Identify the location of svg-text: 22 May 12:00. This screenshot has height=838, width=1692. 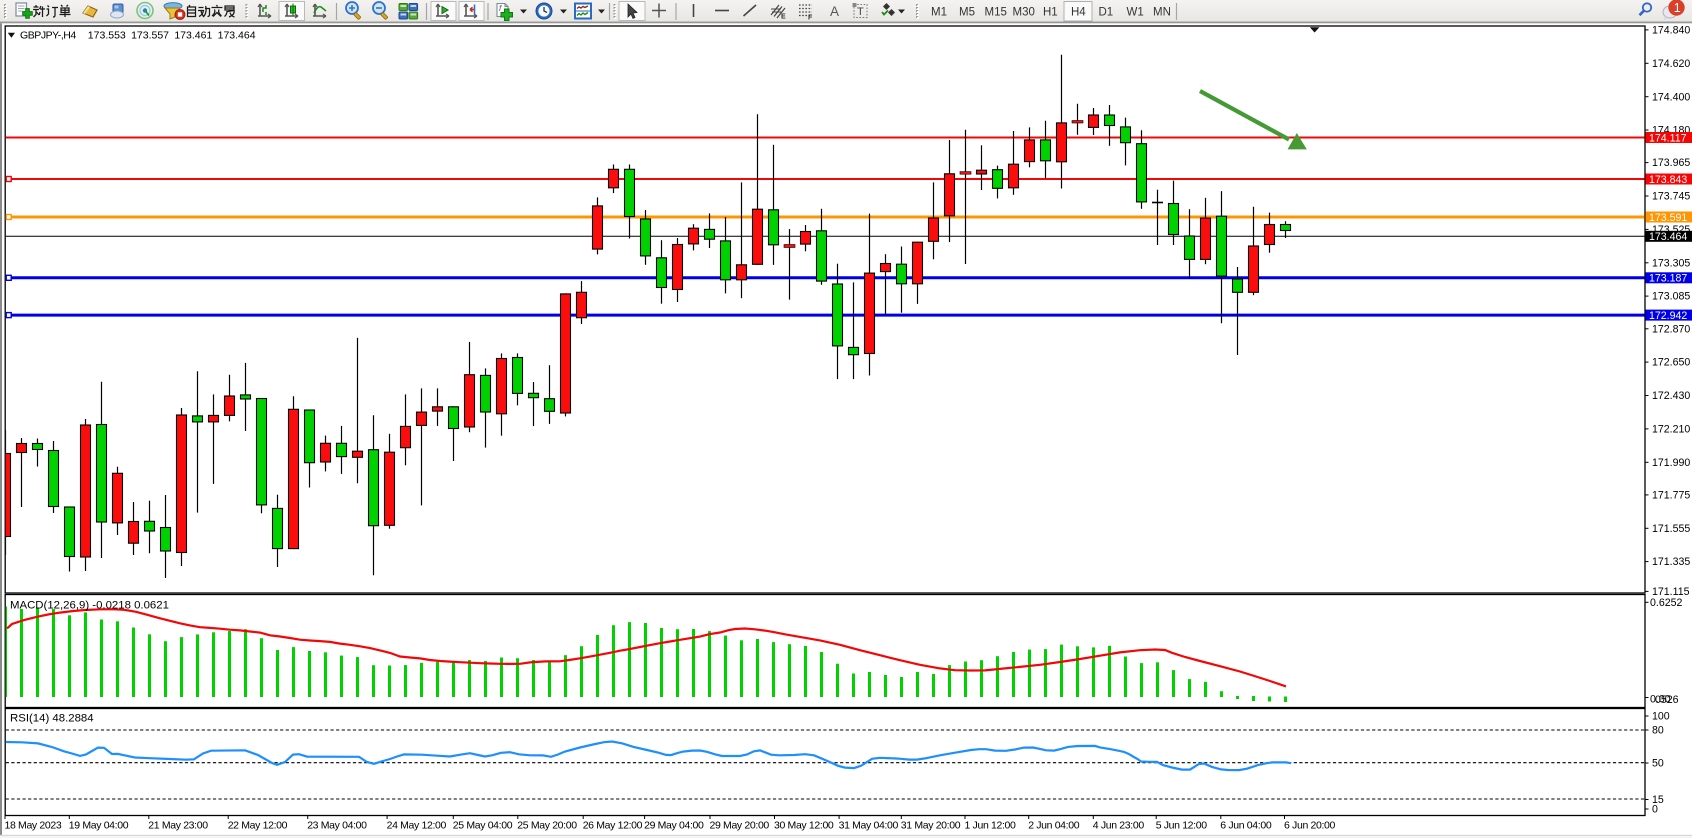
(258, 826).